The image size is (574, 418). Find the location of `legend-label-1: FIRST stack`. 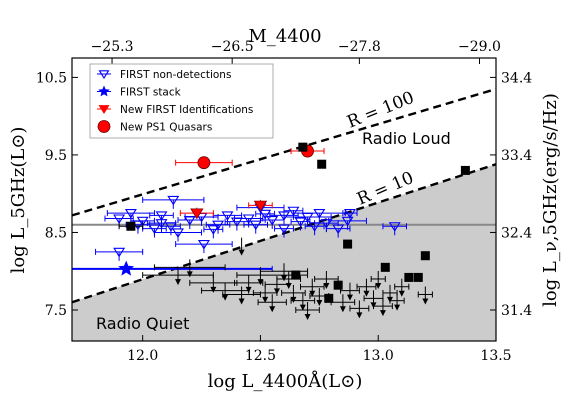

legend-label-1: FIRST stack is located at coordinates (151, 93).